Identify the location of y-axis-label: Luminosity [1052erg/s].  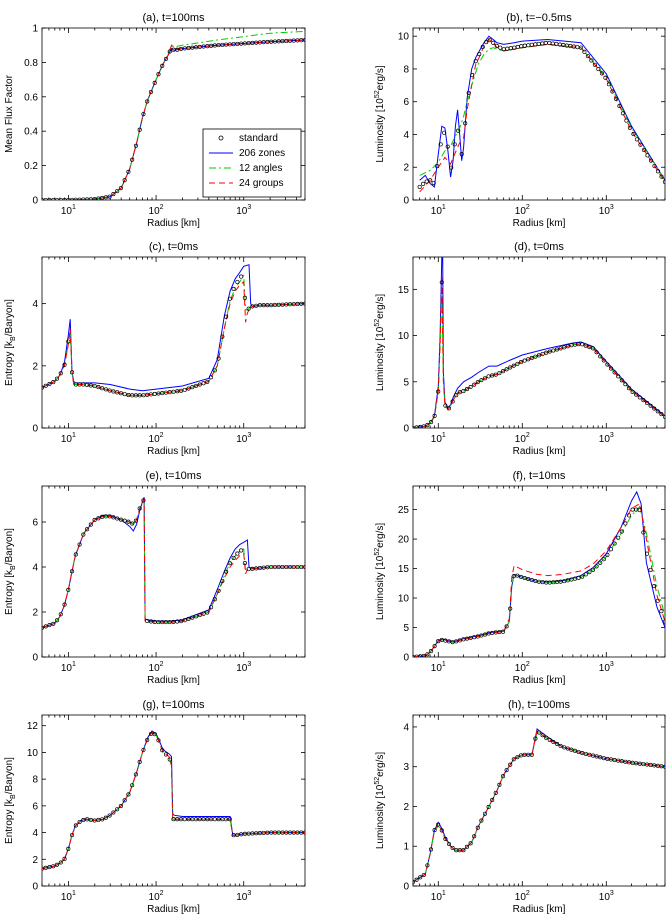
(380, 114).